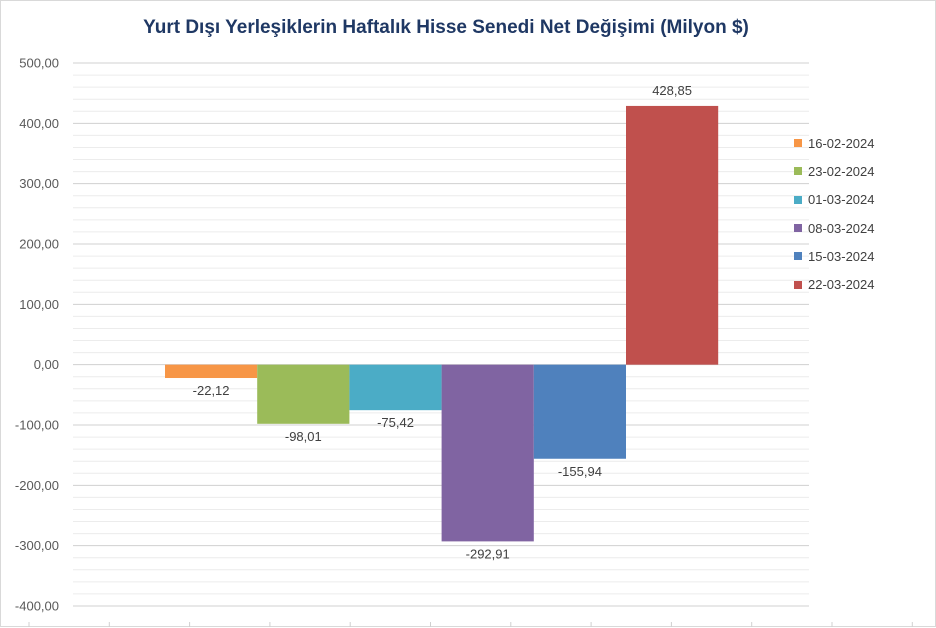 This screenshot has width=936, height=628. I want to click on y-tick-label: 300,00, so click(39, 183).